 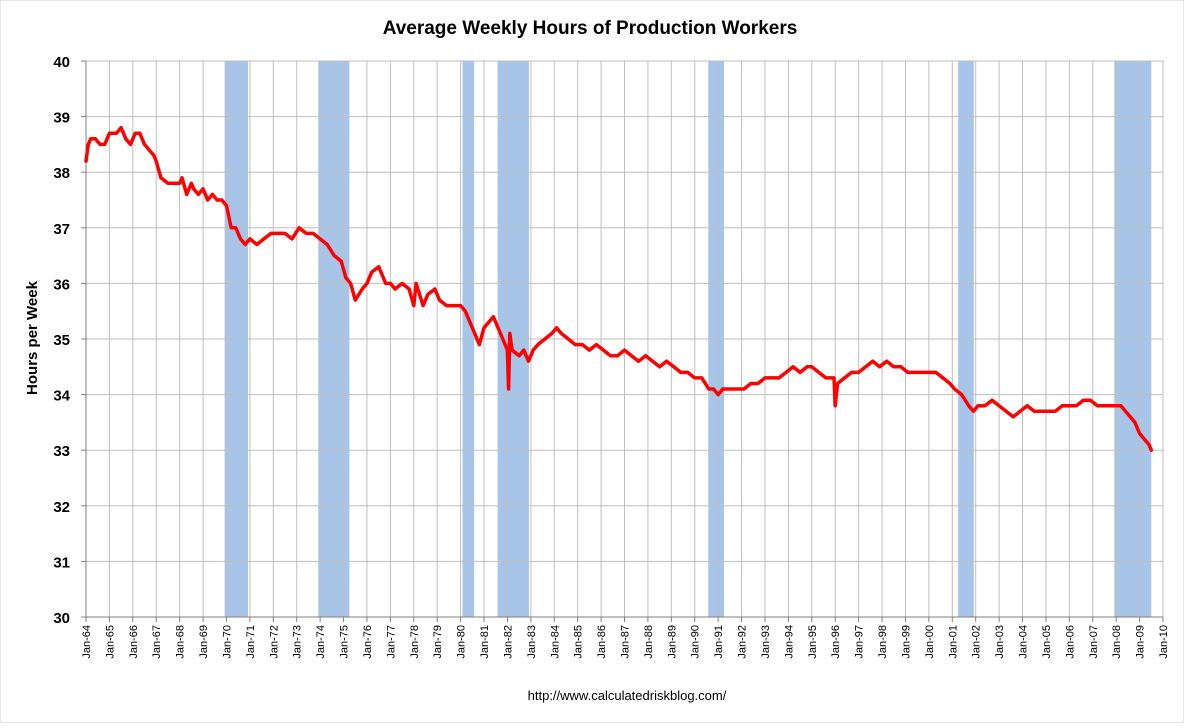 What do you see at coordinates (462, 642) in the screenshot?
I see `x-tick-label-Jan-80: Jan-80` at bounding box center [462, 642].